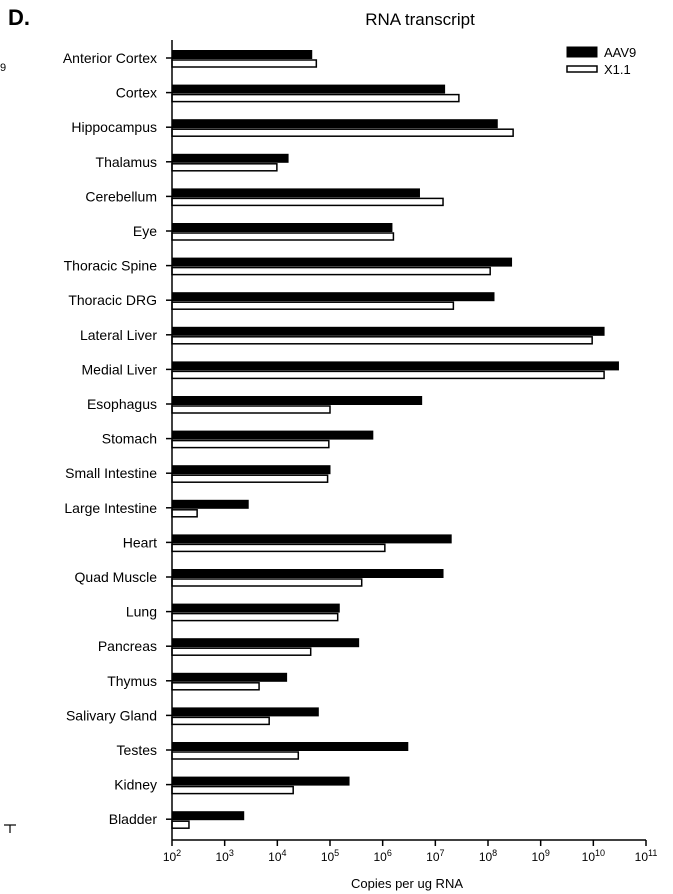 Image resolution: width=673 pixels, height=894 pixels. Describe the element at coordinates (442, 853) in the screenshot. I see `x-tick-exponent: 7` at that location.